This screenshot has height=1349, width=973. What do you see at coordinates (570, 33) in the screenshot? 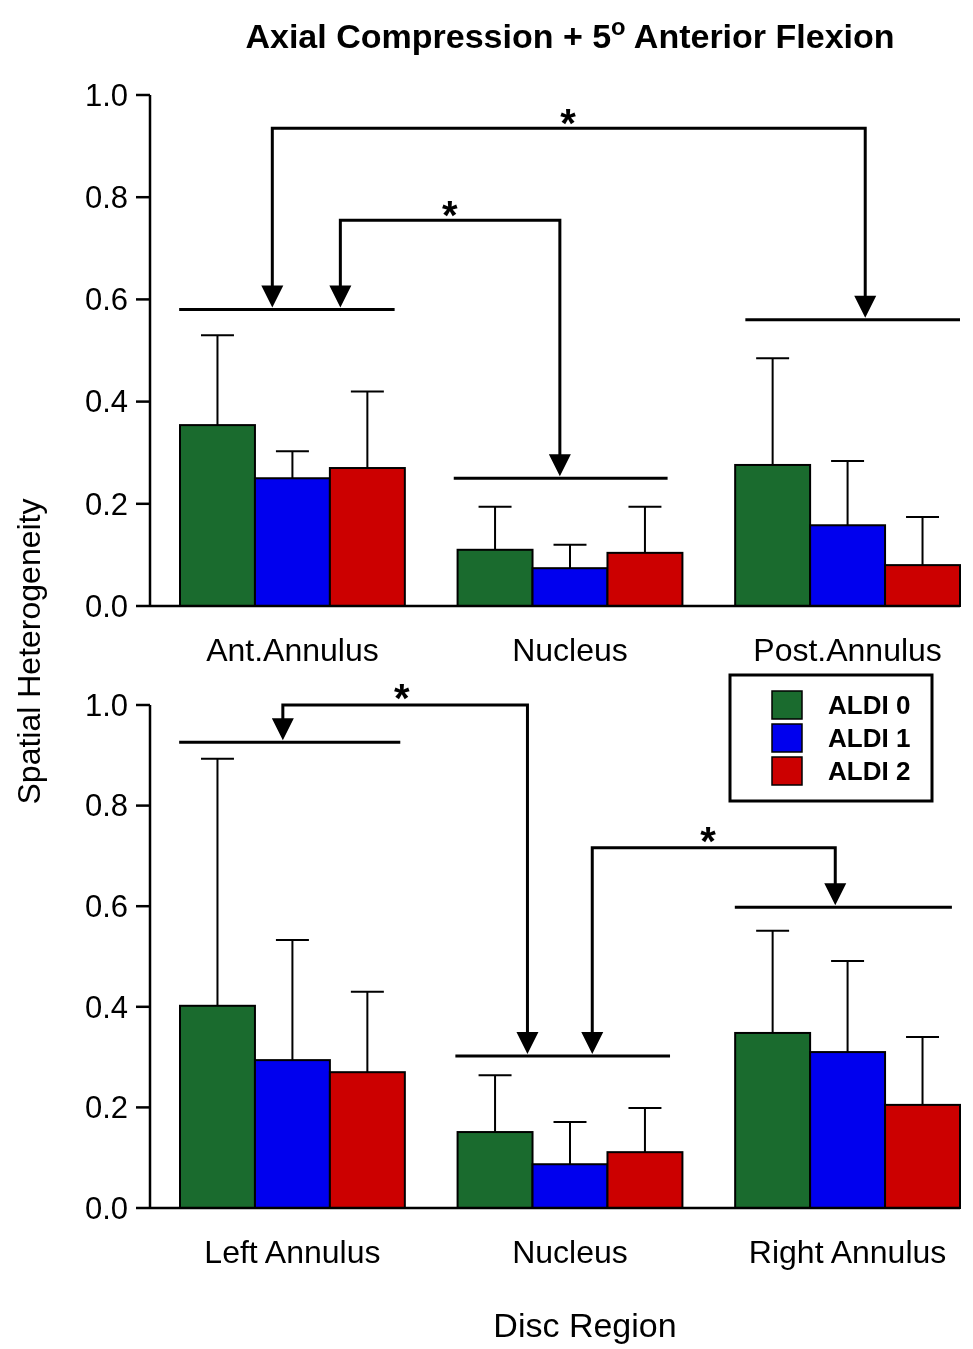
I see `chart-title: Axial Compression + 5$^{o}$ Anterior Flexion` at bounding box center [570, 33].